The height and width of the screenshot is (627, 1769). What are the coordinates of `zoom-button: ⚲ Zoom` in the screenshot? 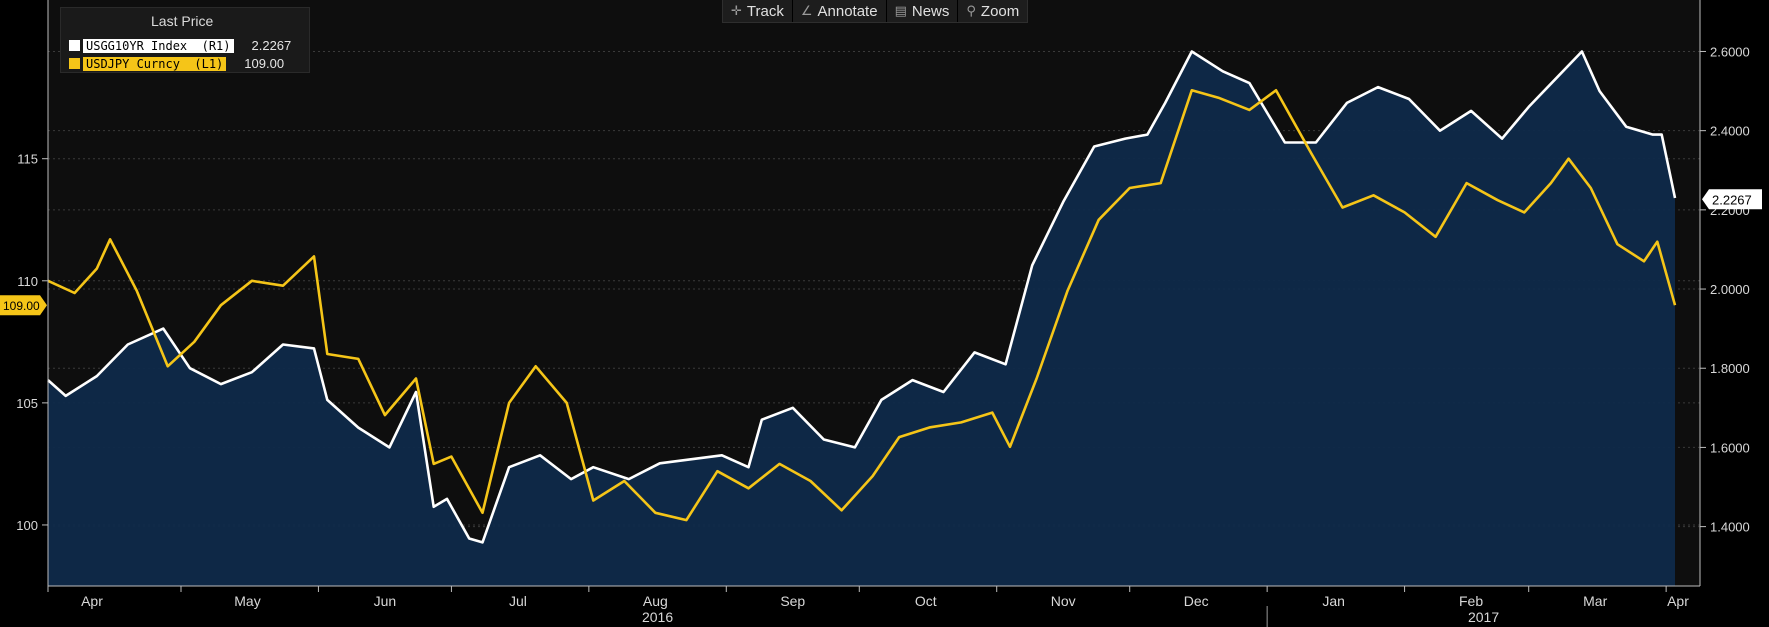 It's located at (992, 11).